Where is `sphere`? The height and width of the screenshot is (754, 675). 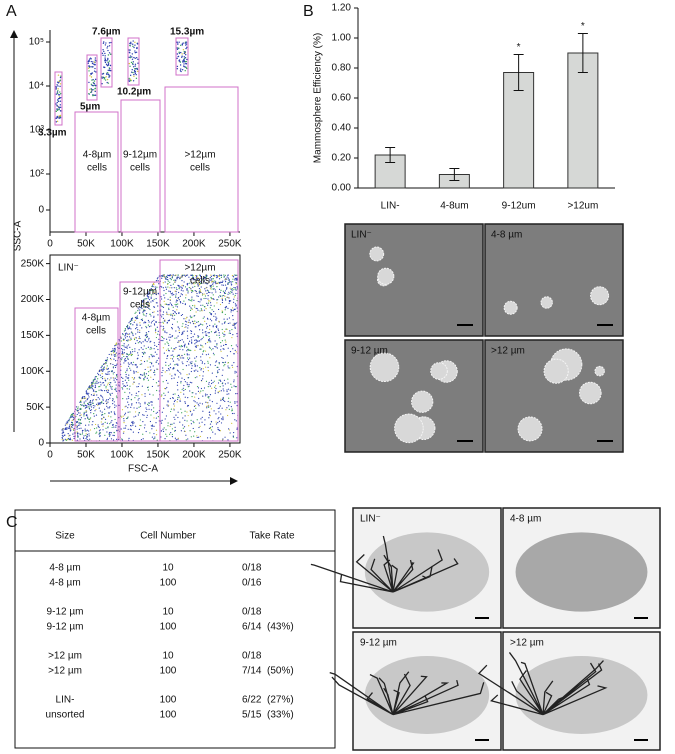
sphere is located at coordinates (591, 393).